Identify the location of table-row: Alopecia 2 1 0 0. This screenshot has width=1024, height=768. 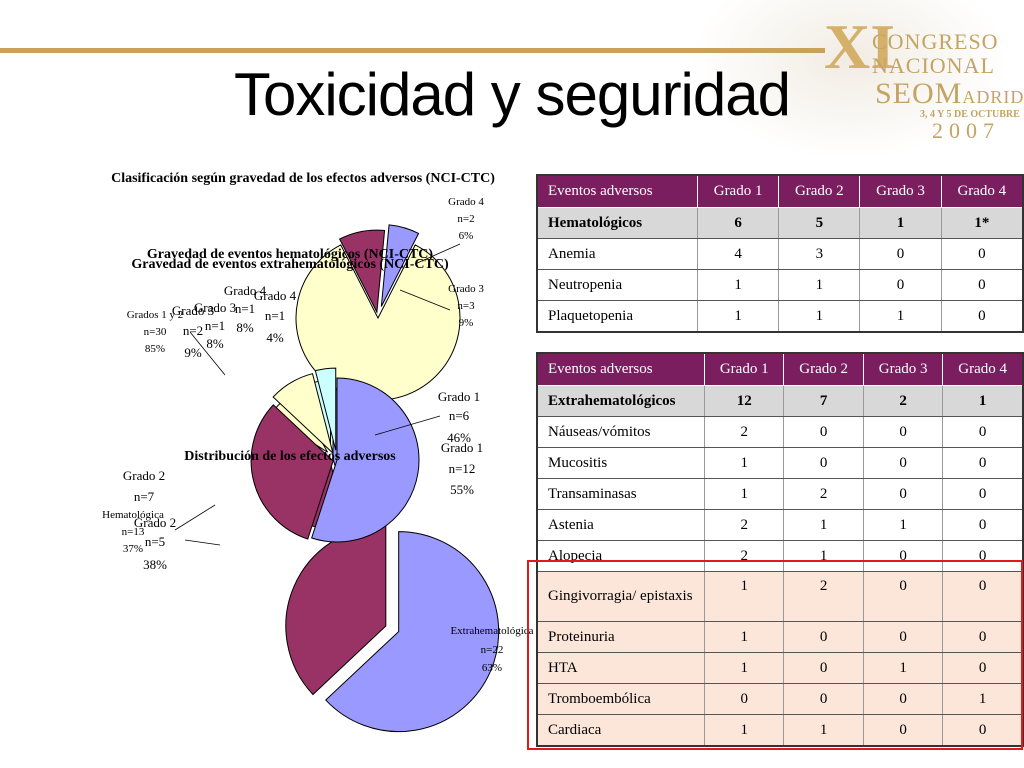
(780, 556).